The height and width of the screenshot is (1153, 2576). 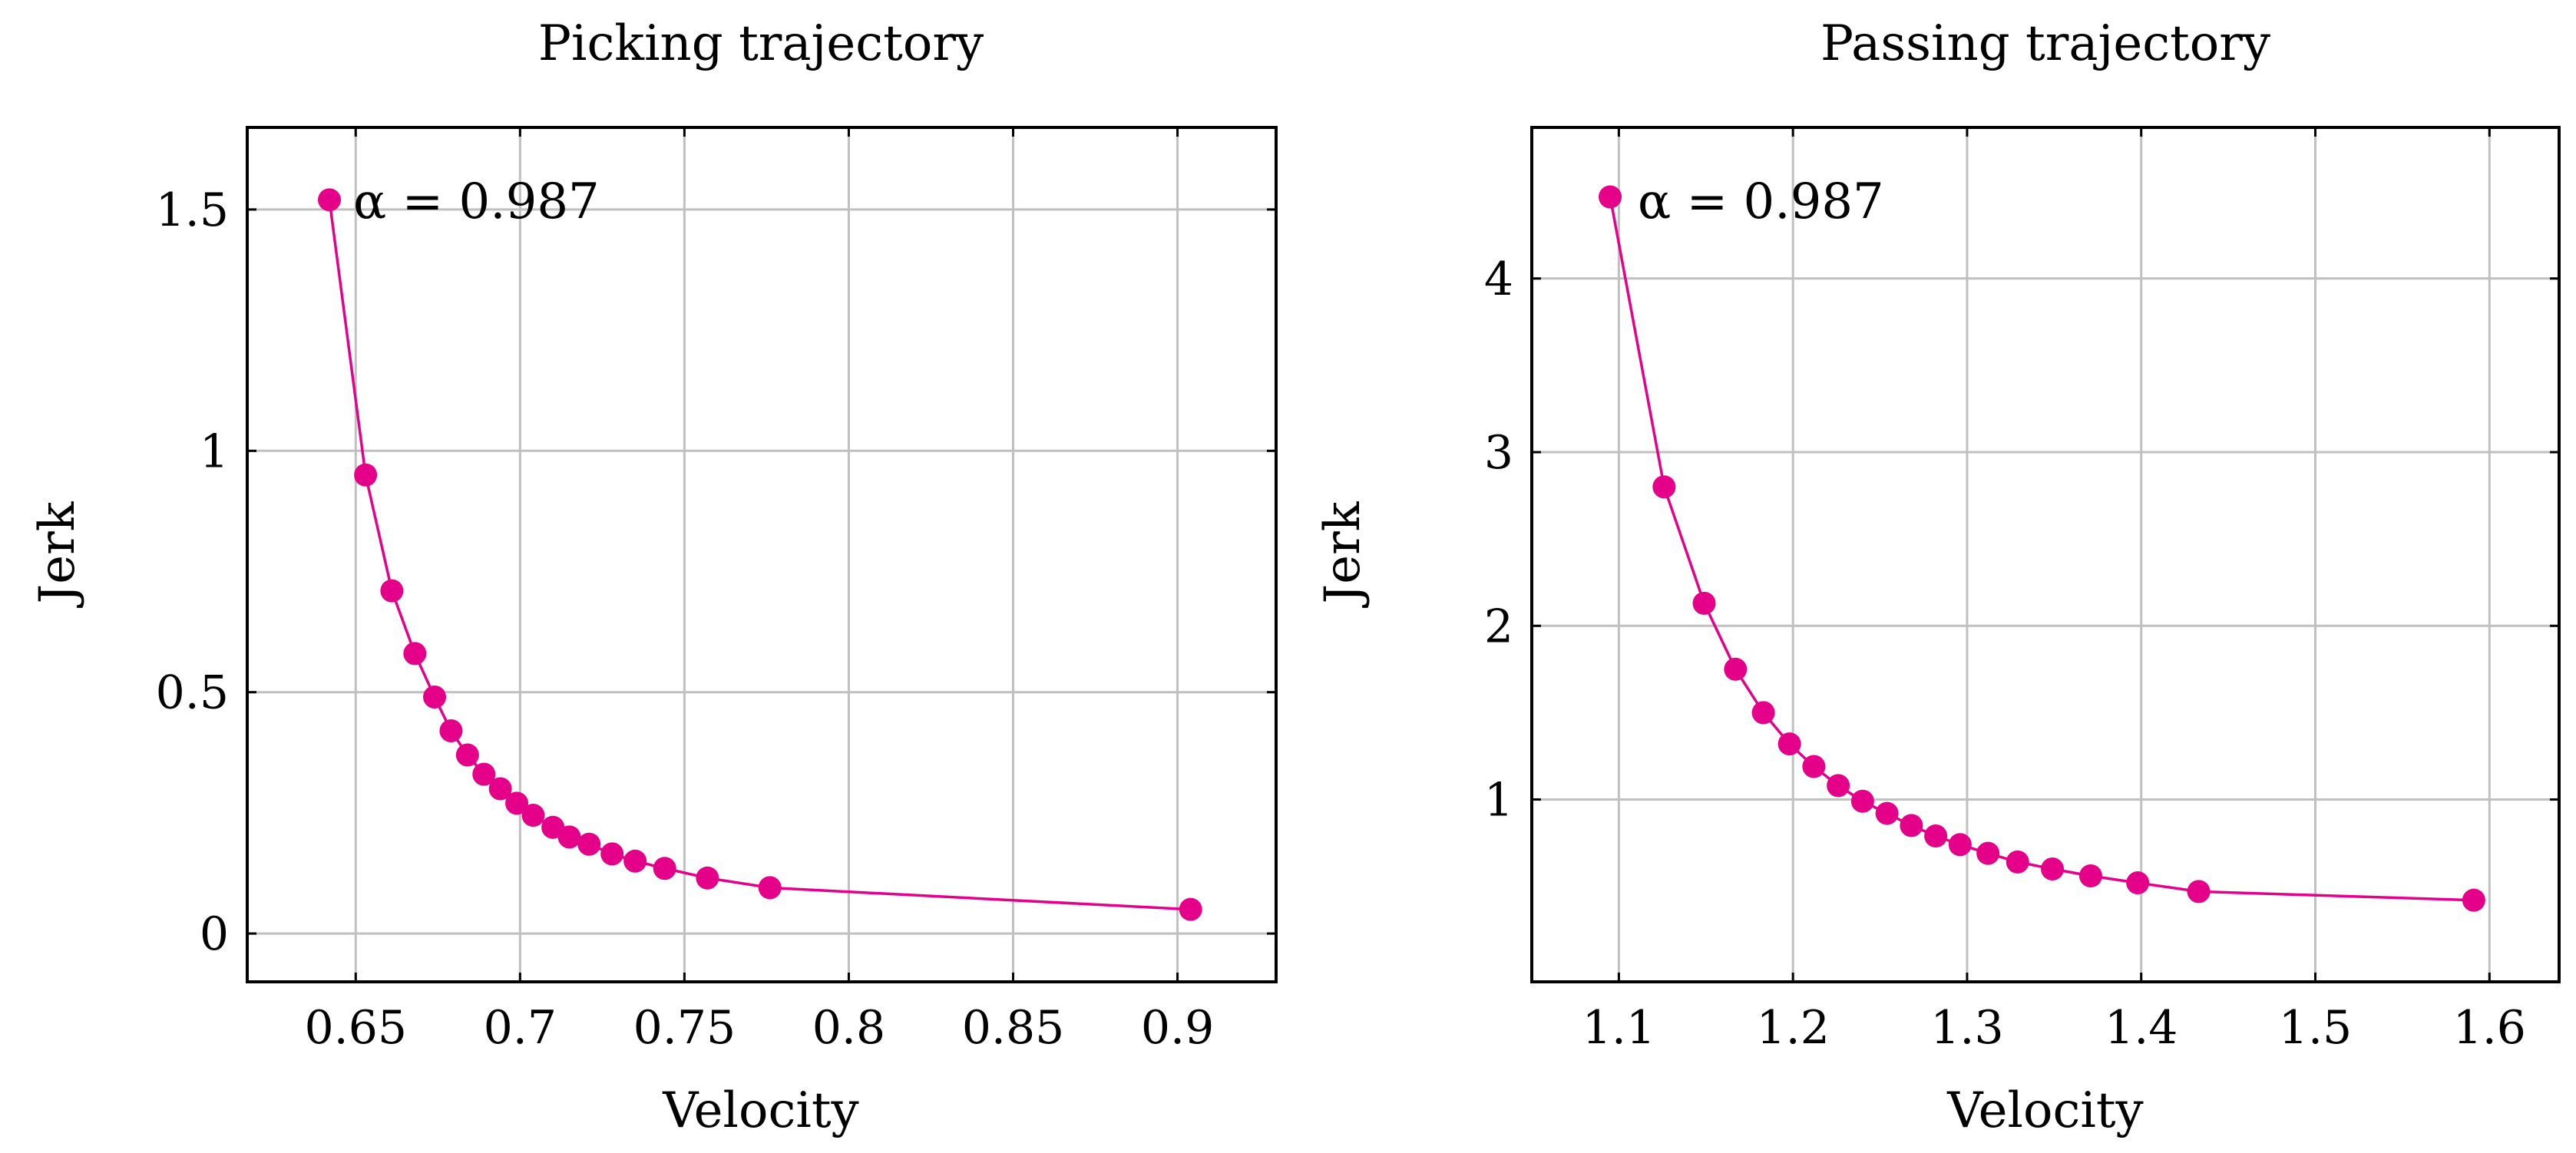 What do you see at coordinates (761, 43) in the screenshot?
I see `chart-title: Picking trajectory` at bounding box center [761, 43].